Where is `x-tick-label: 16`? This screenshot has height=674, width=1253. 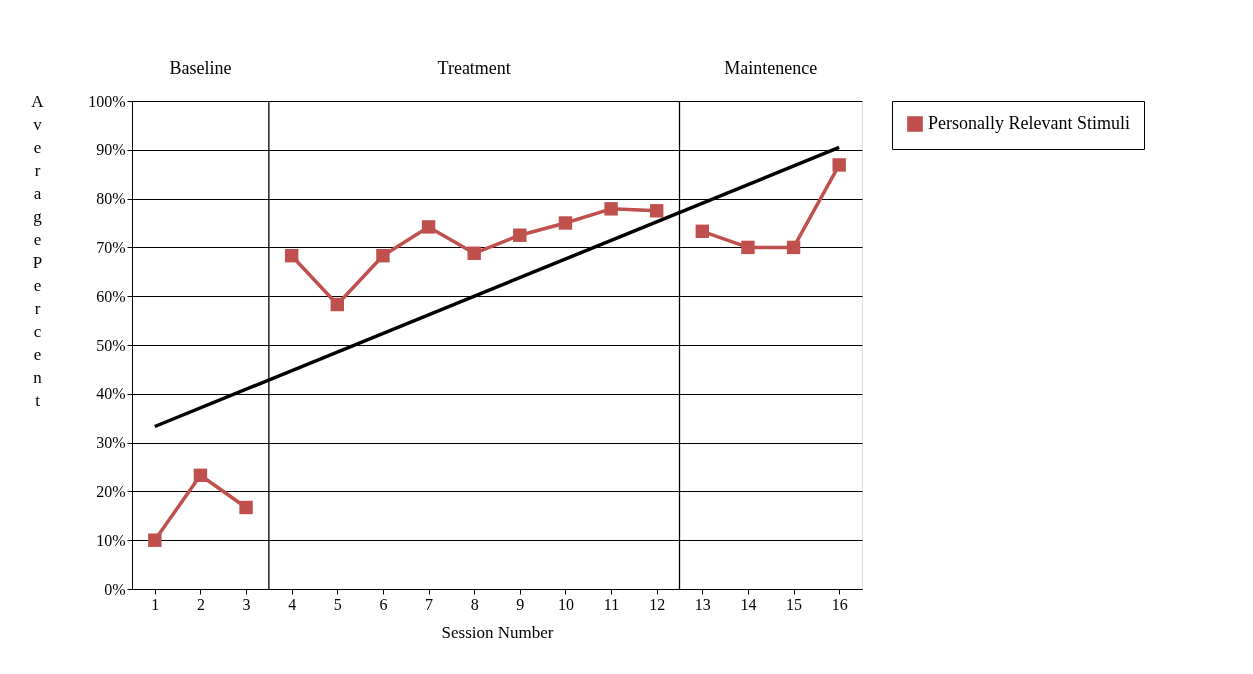
x-tick-label: 16 is located at coordinates (839, 604).